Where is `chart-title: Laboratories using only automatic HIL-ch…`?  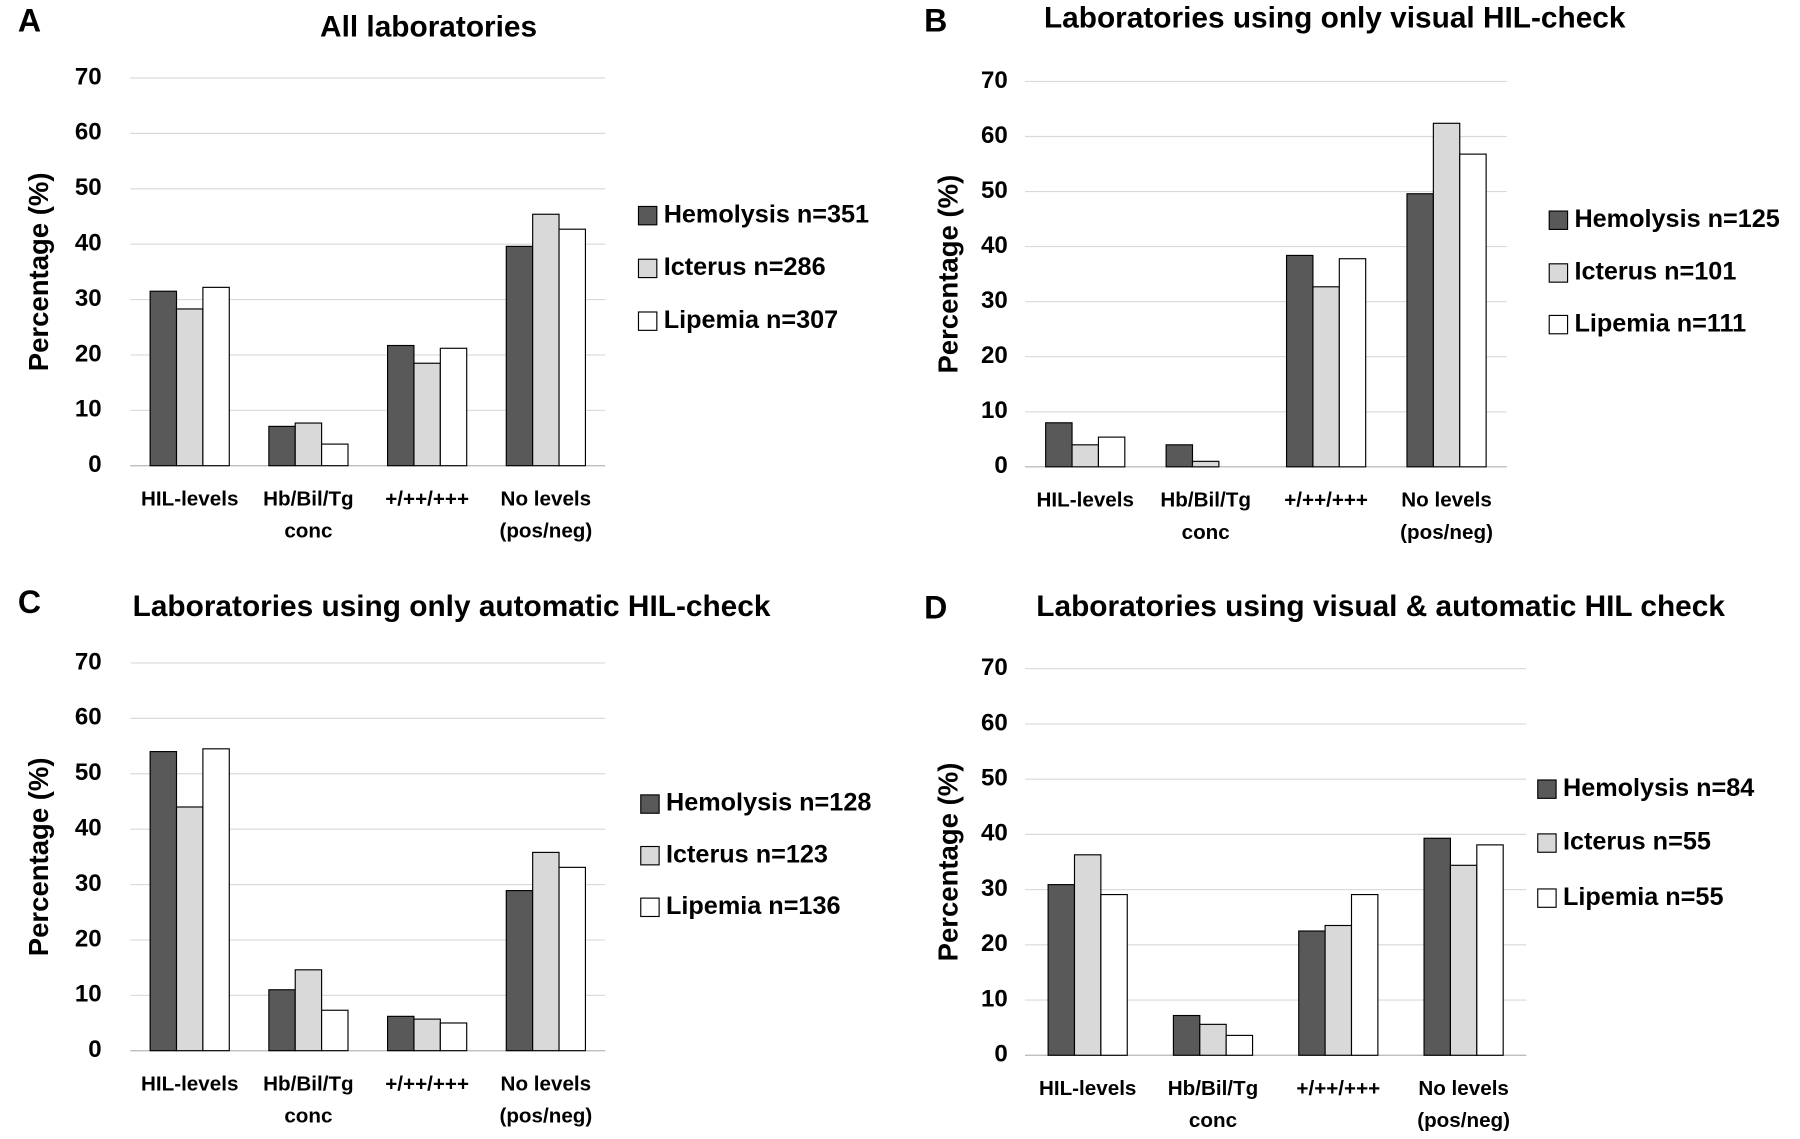
chart-title: Laboratories using only automatic HIL-ch… is located at coordinates (452, 606).